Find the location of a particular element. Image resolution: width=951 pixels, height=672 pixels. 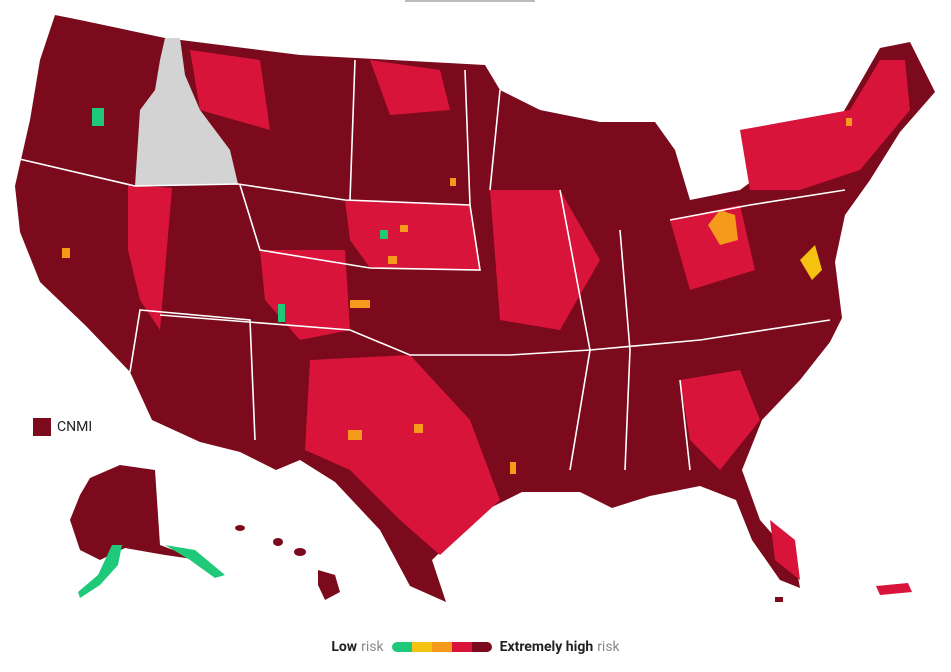

legend-low: Low is located at coordinates (344, 647).